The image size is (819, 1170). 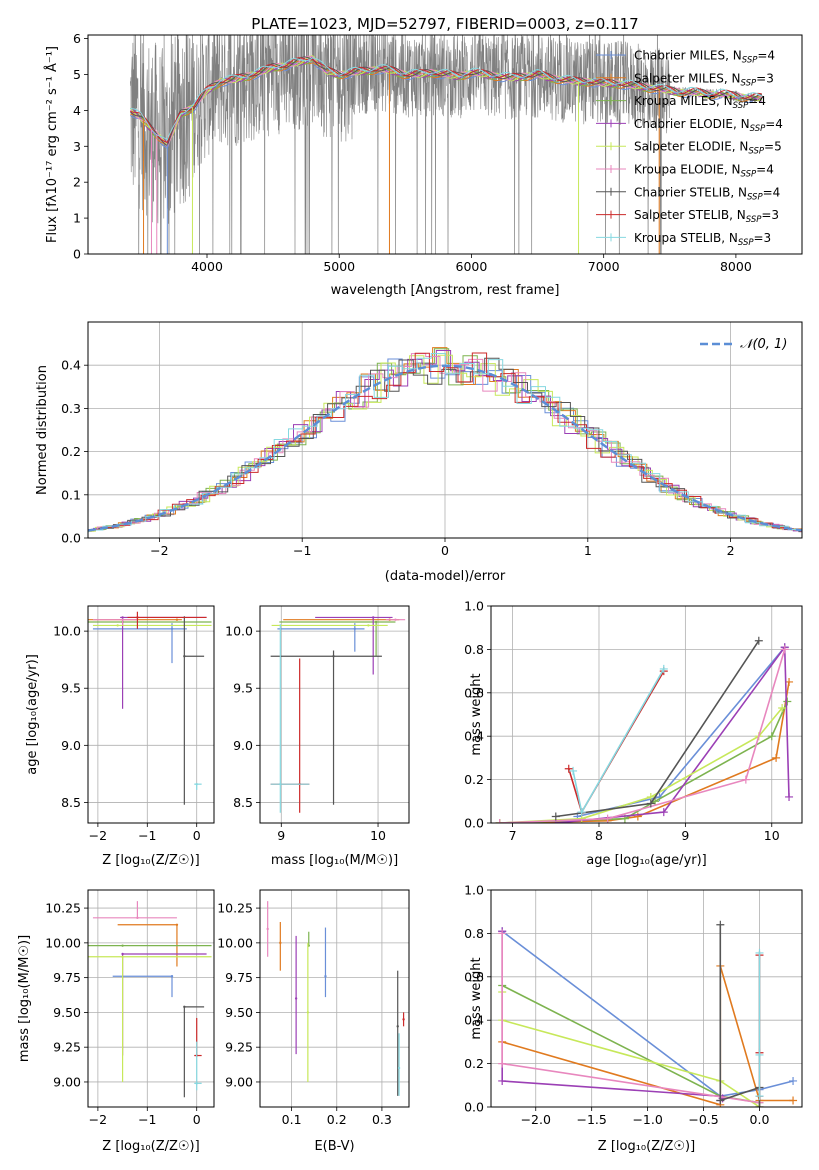 I want to click on legend-label-text: Chabrier ELODIE, N, so click(x=692, y=124).